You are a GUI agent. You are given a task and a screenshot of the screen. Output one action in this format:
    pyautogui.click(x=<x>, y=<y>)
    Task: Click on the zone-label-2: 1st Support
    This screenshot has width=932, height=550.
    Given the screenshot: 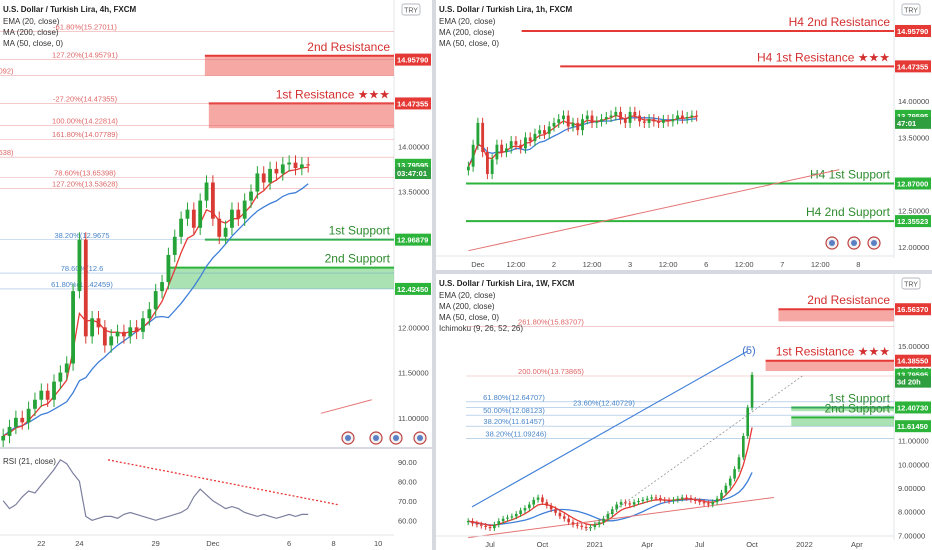 What is the action you would take?
    pyautogui.click(x=360, y=231)
    